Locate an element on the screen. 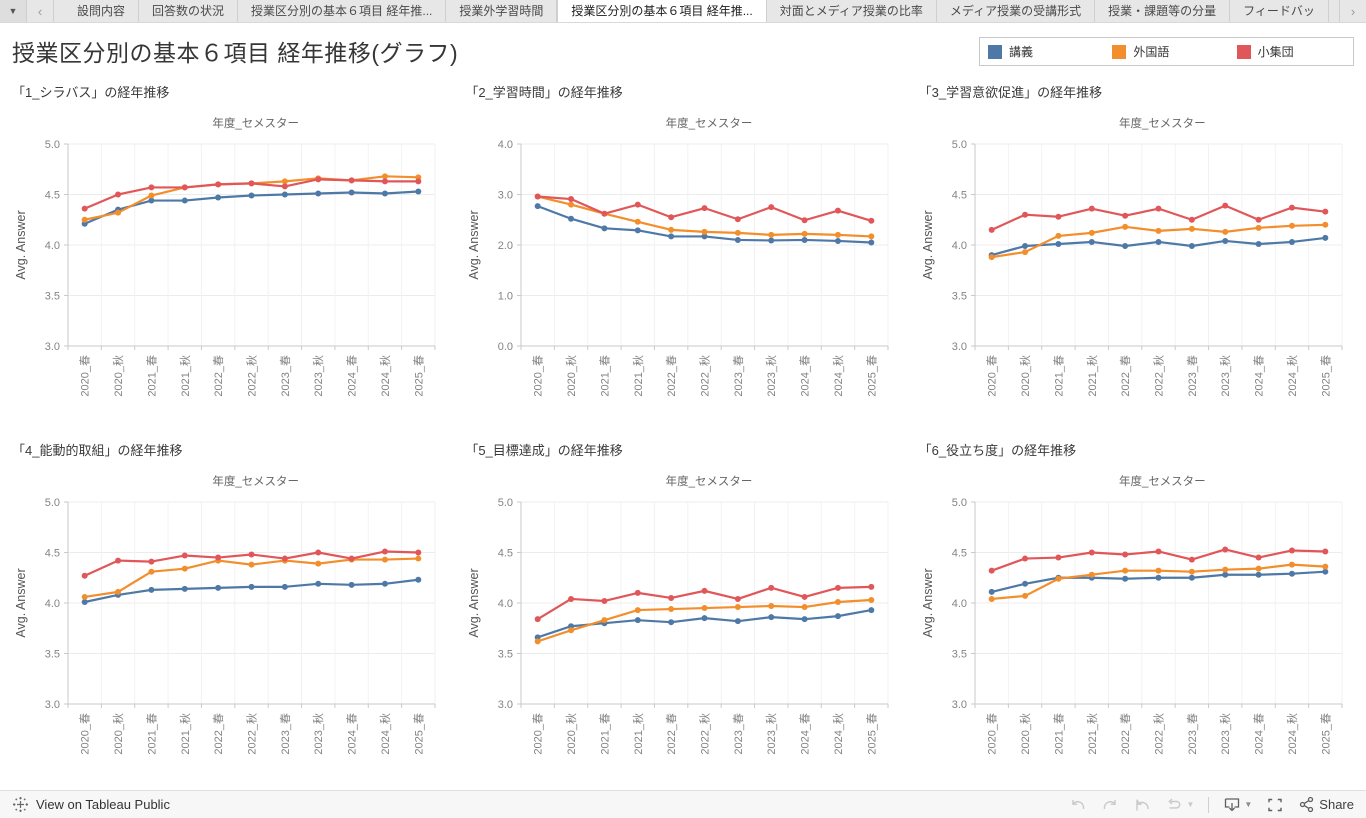 The width and height of the screenshot is (1366, 818). download-button: ▼ is located at coordinates (1237, 804).